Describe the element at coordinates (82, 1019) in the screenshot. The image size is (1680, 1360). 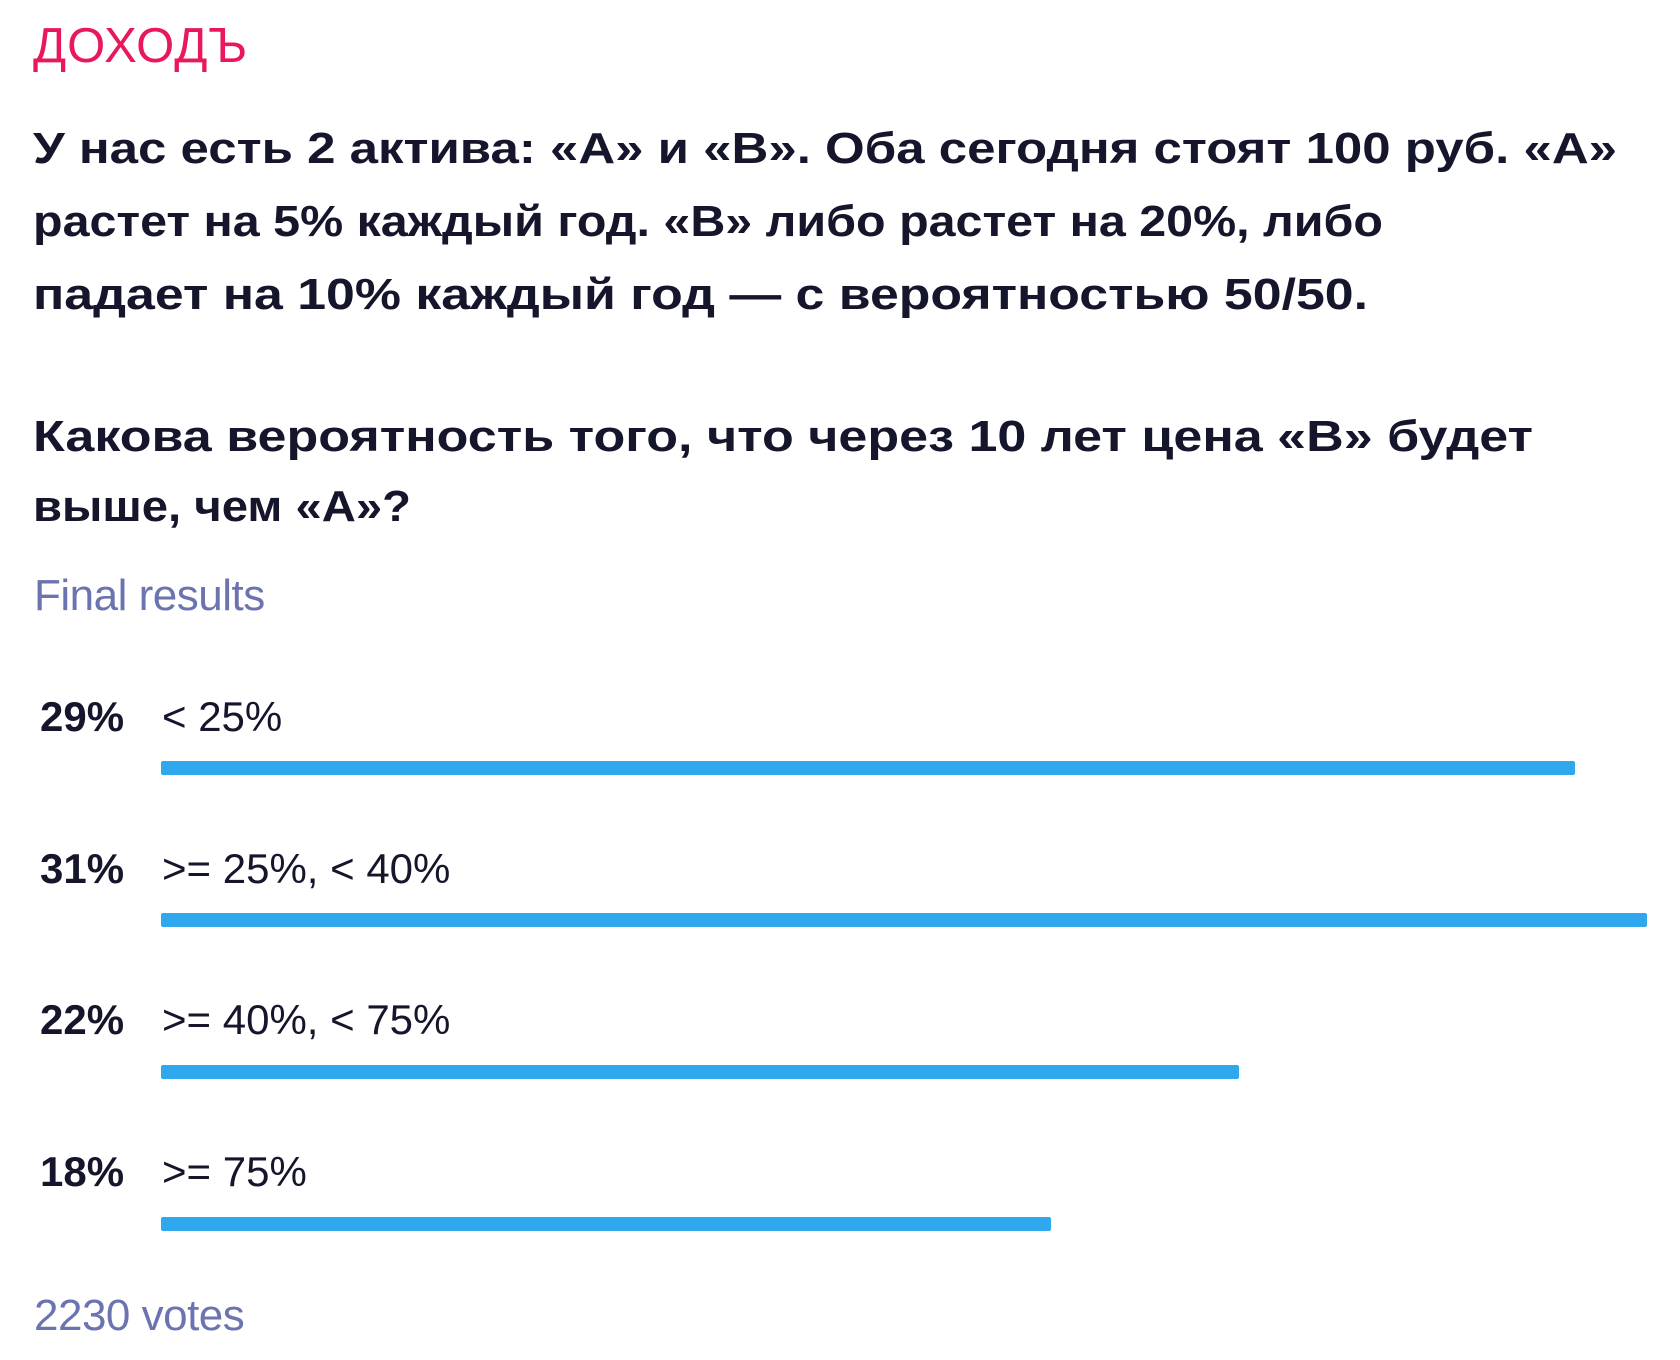
I see `option-percent: 22%` at that location.